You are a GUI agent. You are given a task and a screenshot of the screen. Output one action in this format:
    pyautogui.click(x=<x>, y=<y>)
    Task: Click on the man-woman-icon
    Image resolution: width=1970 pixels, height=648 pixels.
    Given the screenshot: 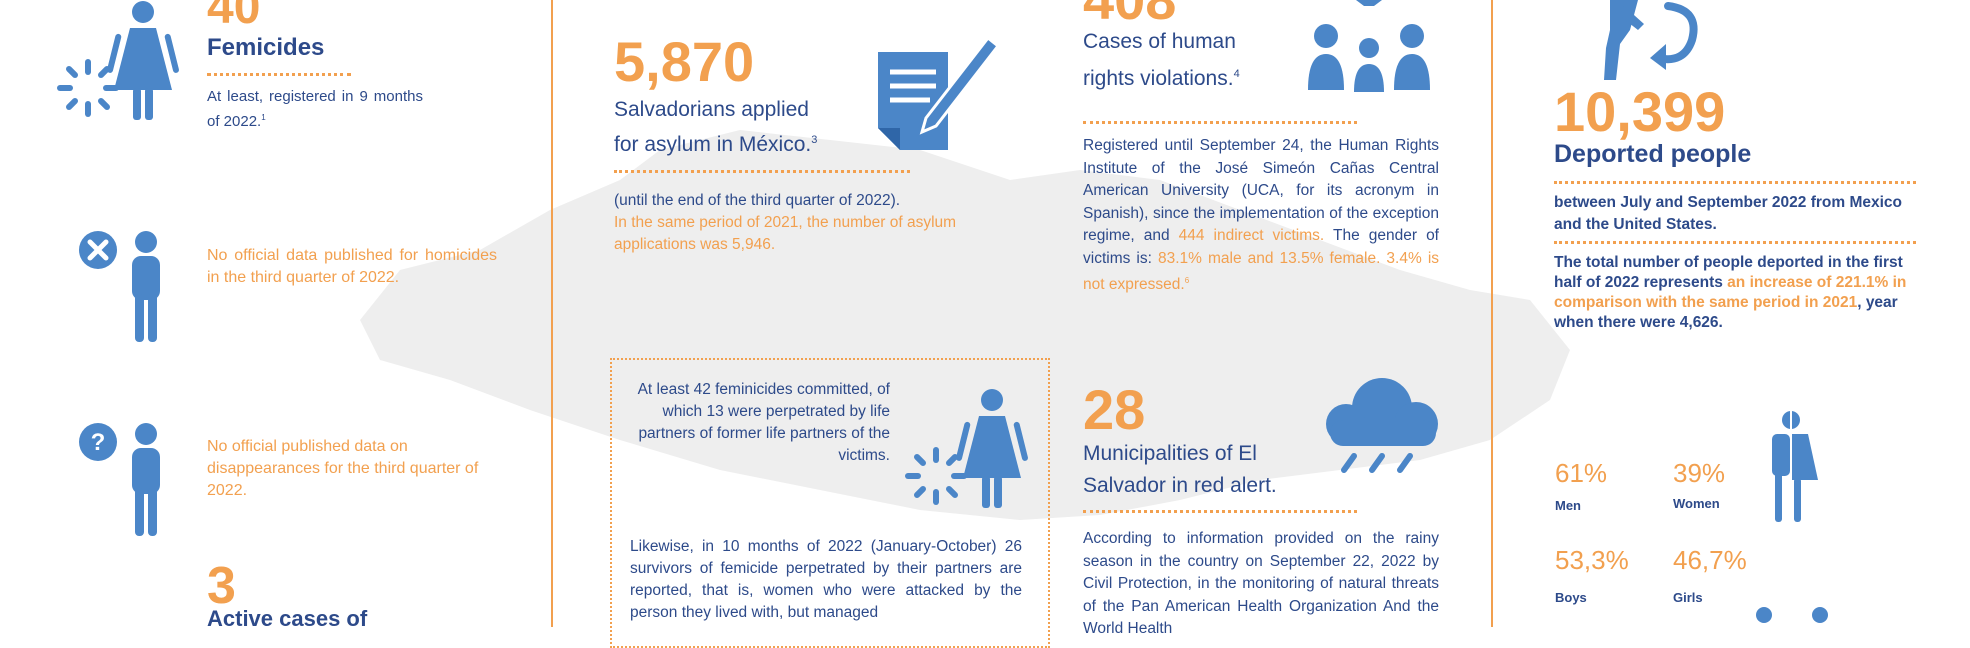 What is the action you would take?
    pyautogui.click(x=1795, y=468)
    